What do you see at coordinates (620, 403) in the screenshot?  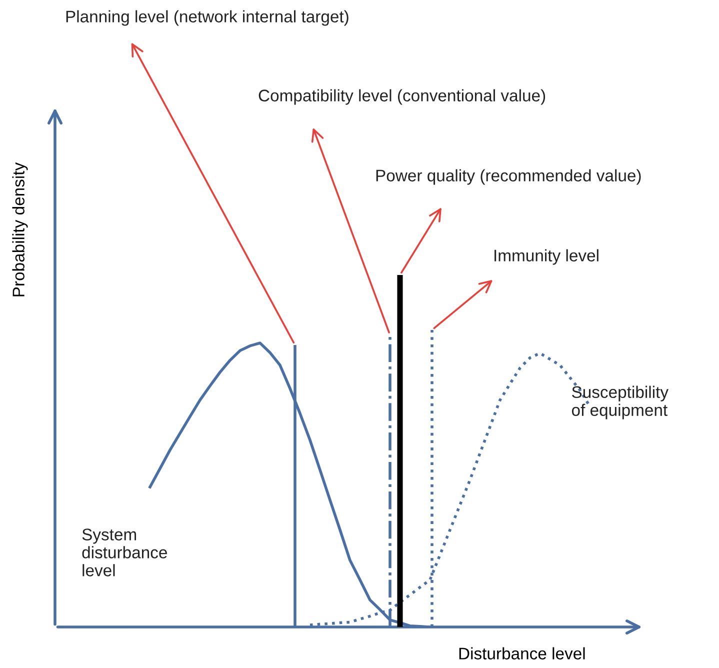 I see `series-label: Susceptibility of equipment` at bounding box center [620, 403].